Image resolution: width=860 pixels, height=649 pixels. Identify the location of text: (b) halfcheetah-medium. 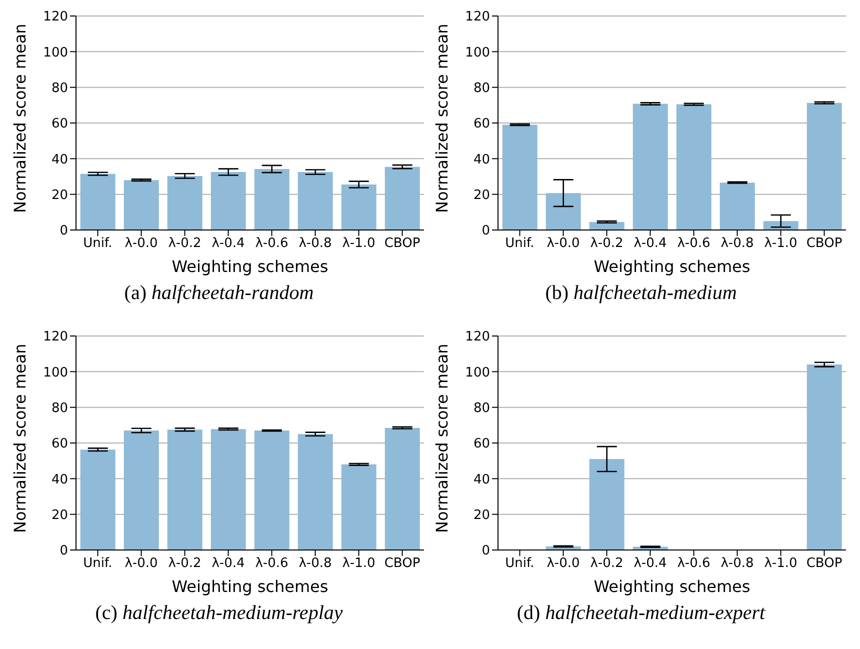
(641, 293).